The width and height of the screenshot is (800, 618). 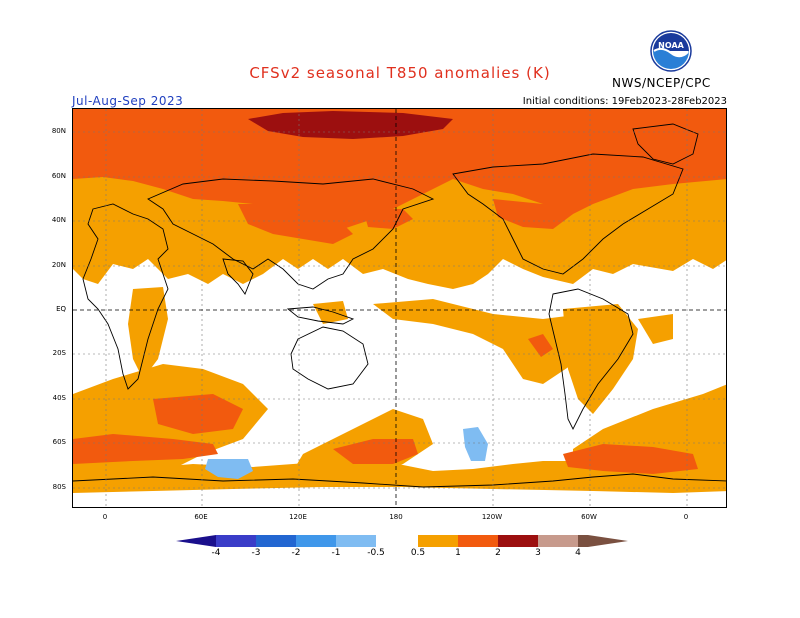 What do you see at coordinates (397, 541) in the screenshot?
I see `colorbar-segment-neutral` at bounding box center [397, 541].